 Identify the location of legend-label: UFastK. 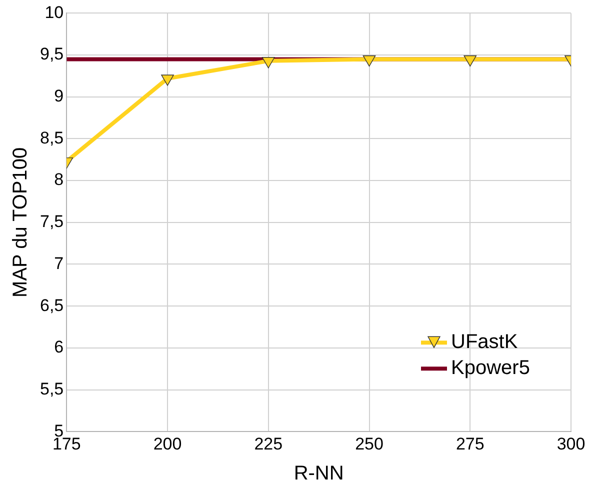
(484, 342).